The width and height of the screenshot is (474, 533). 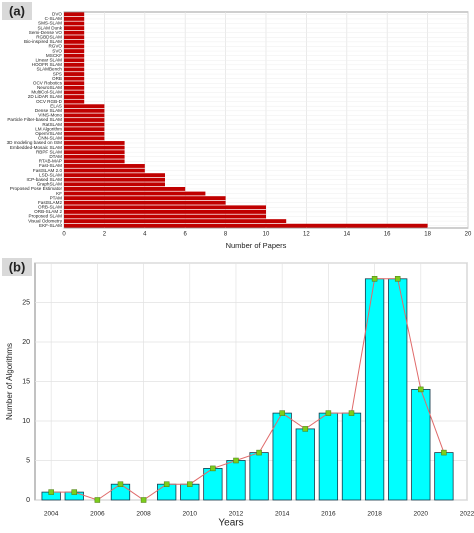 What do you see at coordinates (49, 69) in the screenshot?
I see `y-tick-label: SLAMBench` at bounding box center [49, 69].